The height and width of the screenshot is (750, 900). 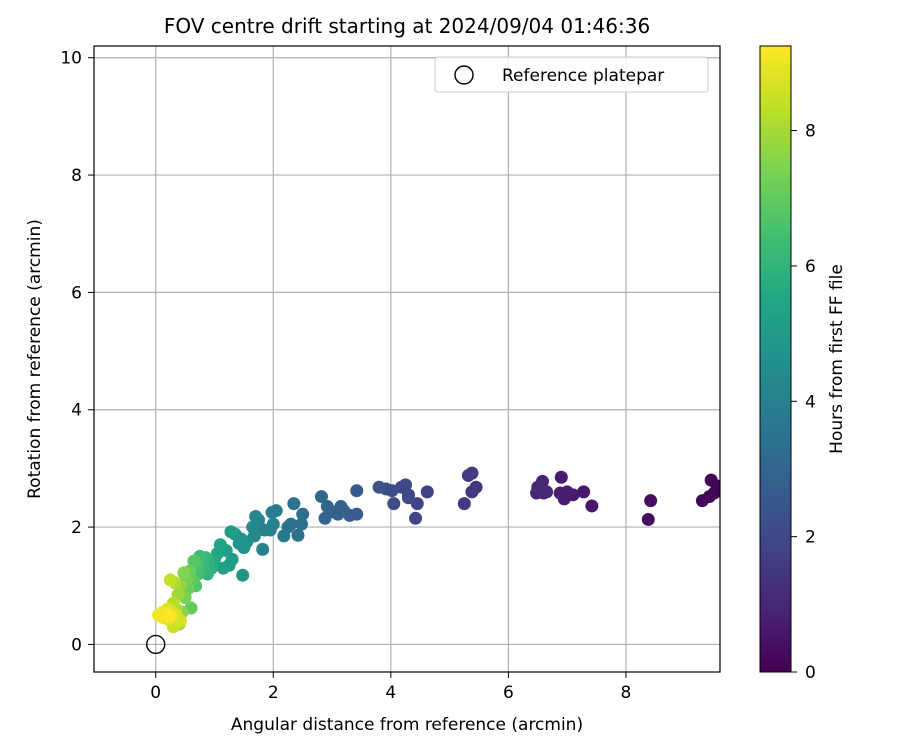 What do you see at coordinates (76, 528) in the screenshot?
I see `y-tick-label: 2` at bounding box center [76, 528].